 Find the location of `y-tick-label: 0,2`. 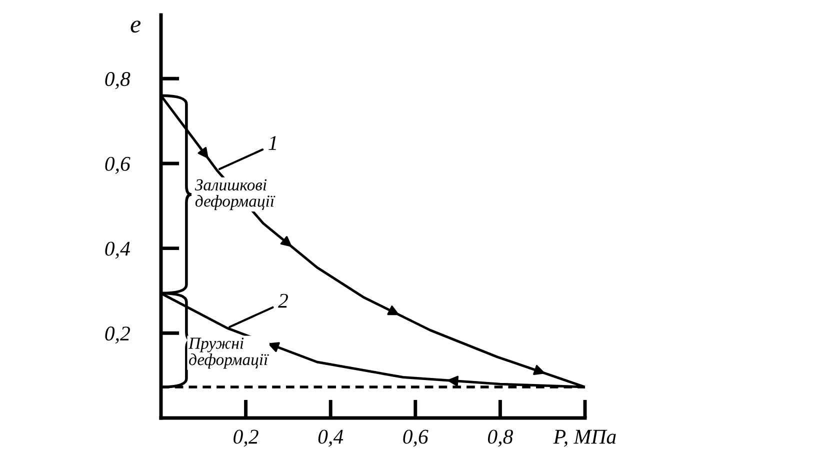

y-tick-label: 0,2 is located at coordinates (117, 335).